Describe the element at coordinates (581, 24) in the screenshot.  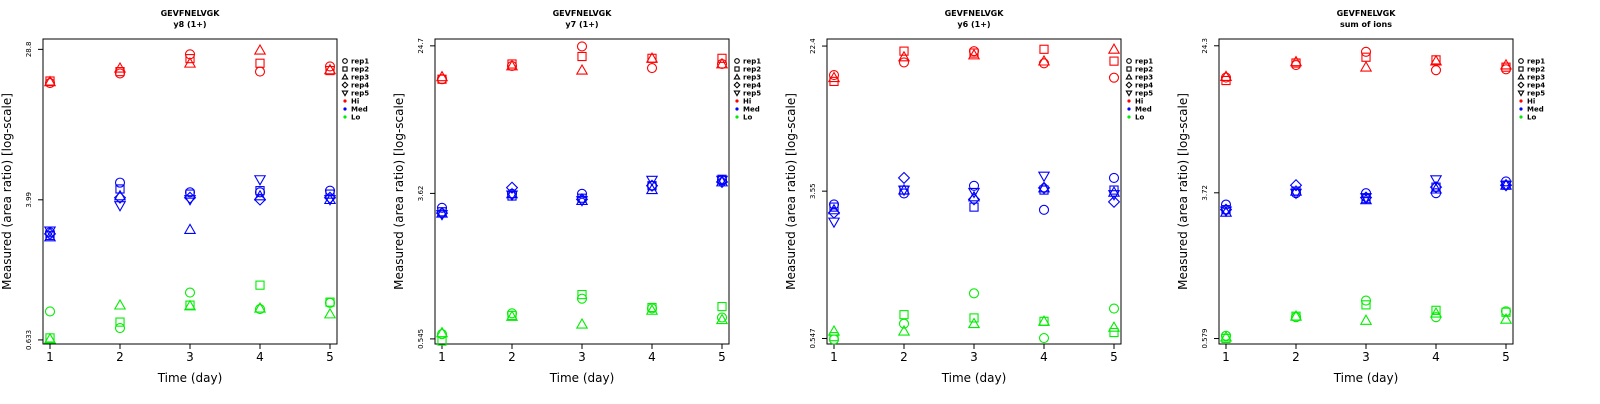
I see `chart-subtitle: y7 (1+)` at that location.